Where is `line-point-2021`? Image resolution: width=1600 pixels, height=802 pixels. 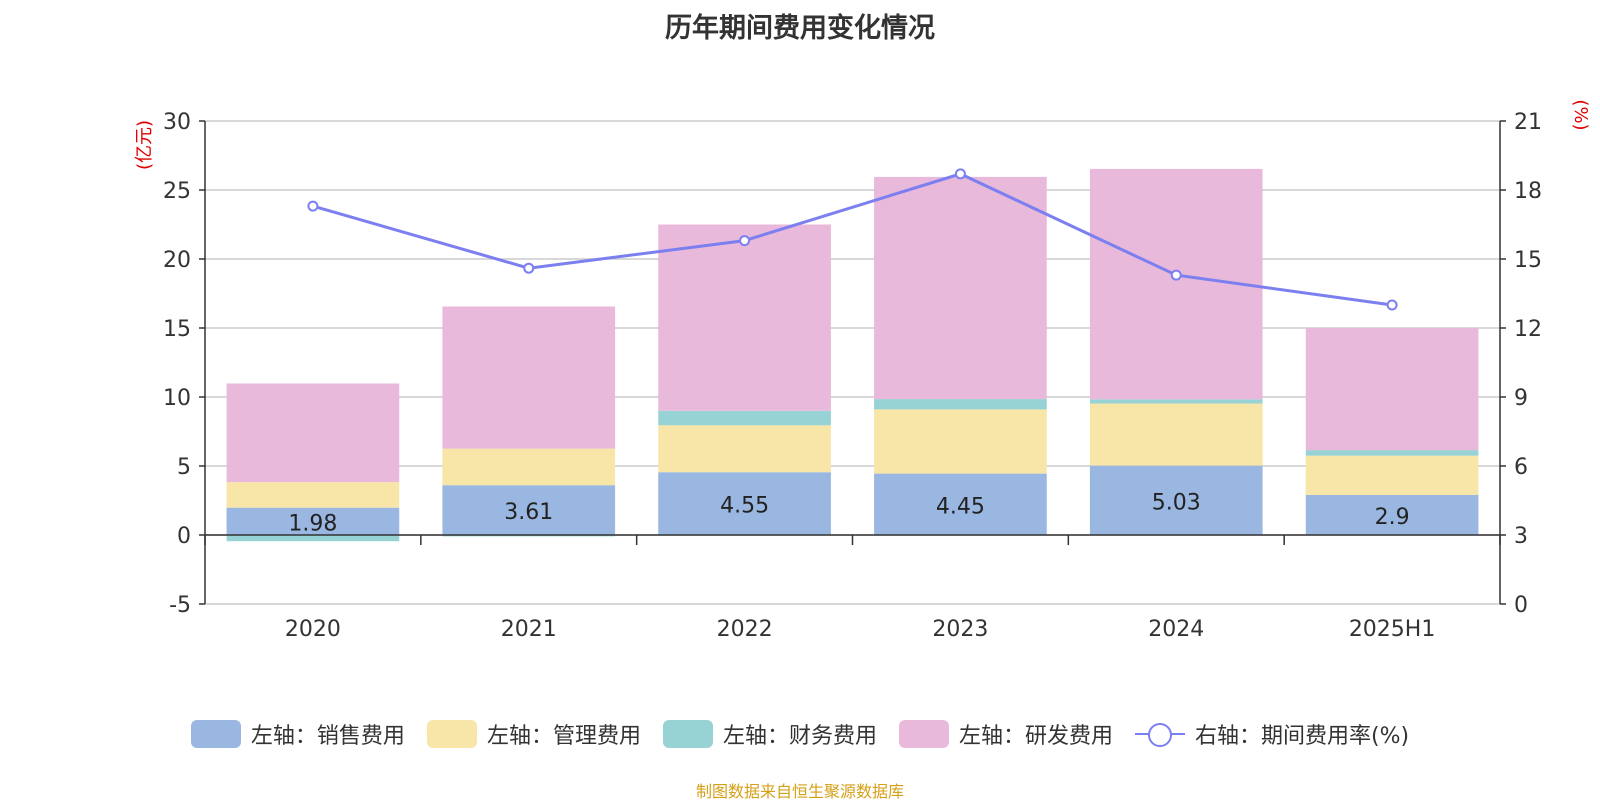 line-point-2021 is located at coordinates (529, 268).